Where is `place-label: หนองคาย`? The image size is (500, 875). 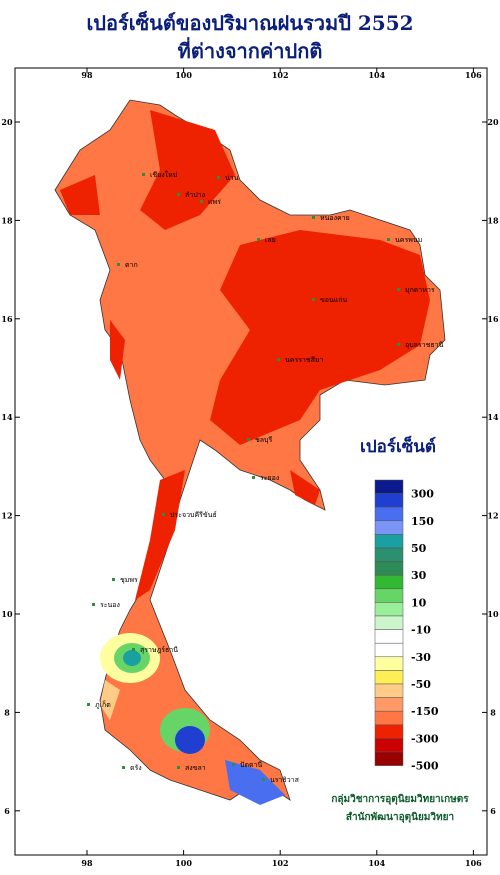 place-label: หนองคาย is located at coordinates (335, 218).